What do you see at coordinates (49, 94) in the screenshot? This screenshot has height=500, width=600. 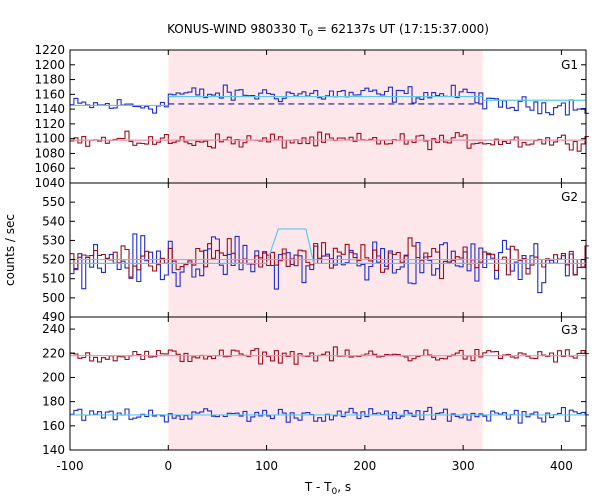 I see `y-tick-label-g1-1160: 1160` at bounding box center [49, 94].